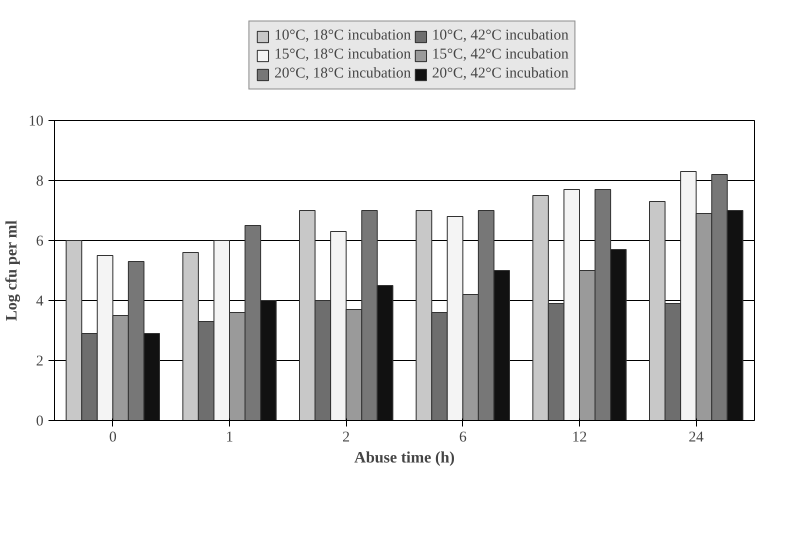  I want to click on x-tick-label: 1, so click(230, 438).